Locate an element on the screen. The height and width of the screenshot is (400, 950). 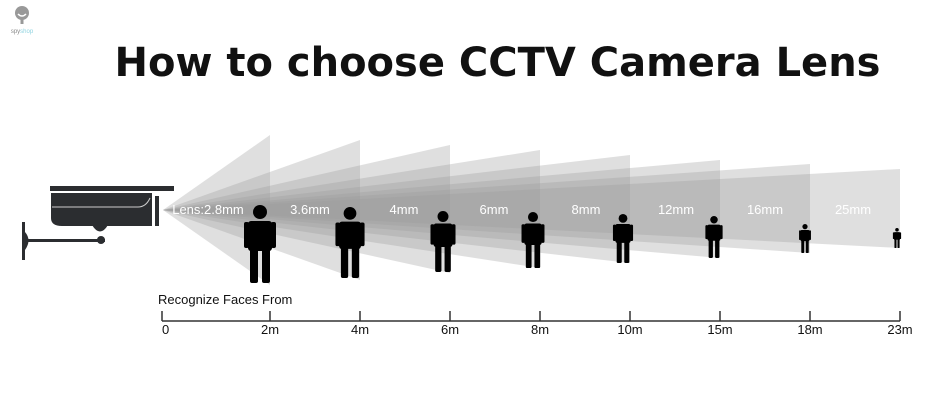
smiley-logo-icon is located at coordinates (22, 15).